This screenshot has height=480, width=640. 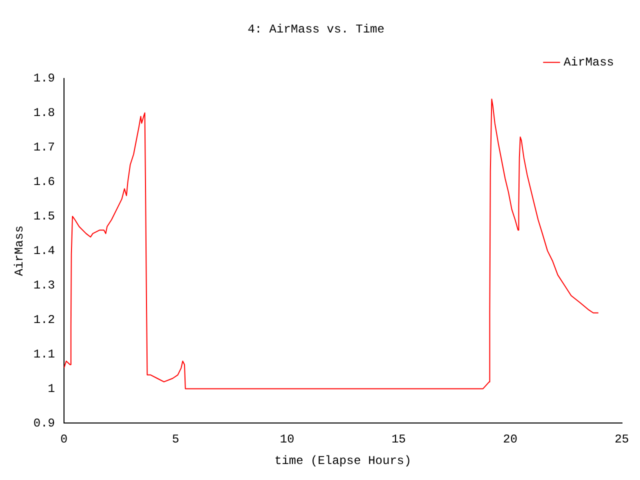 I want to click on y-tick-label: 1.4, so click(x=44, y=251).